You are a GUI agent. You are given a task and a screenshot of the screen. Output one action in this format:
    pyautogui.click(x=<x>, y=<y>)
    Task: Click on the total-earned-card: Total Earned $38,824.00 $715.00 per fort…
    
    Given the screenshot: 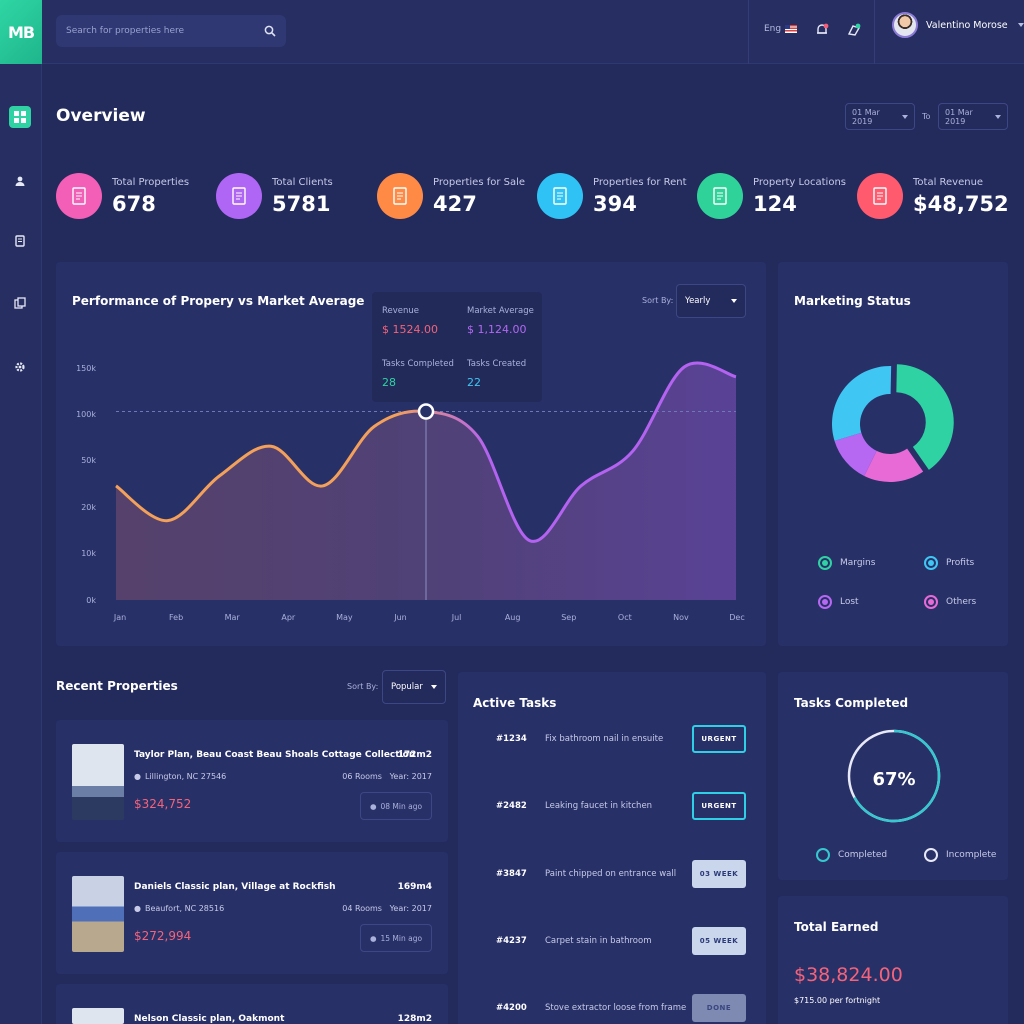 What is the action you would take?
    pyautogui.click(x=893, y=960)
    